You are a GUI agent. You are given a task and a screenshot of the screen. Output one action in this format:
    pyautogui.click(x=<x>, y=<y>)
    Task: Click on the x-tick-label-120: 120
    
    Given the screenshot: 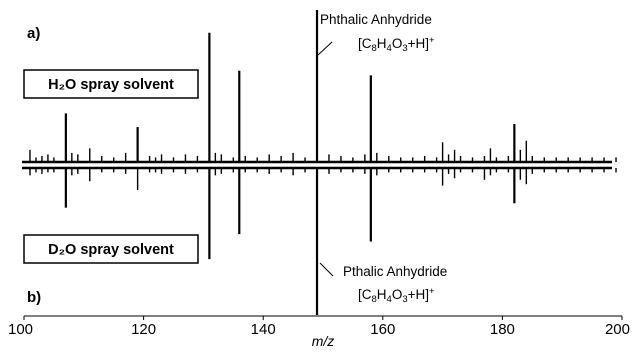 What is the action you would take?
    pyautogui.click(x=143, y=329)
    